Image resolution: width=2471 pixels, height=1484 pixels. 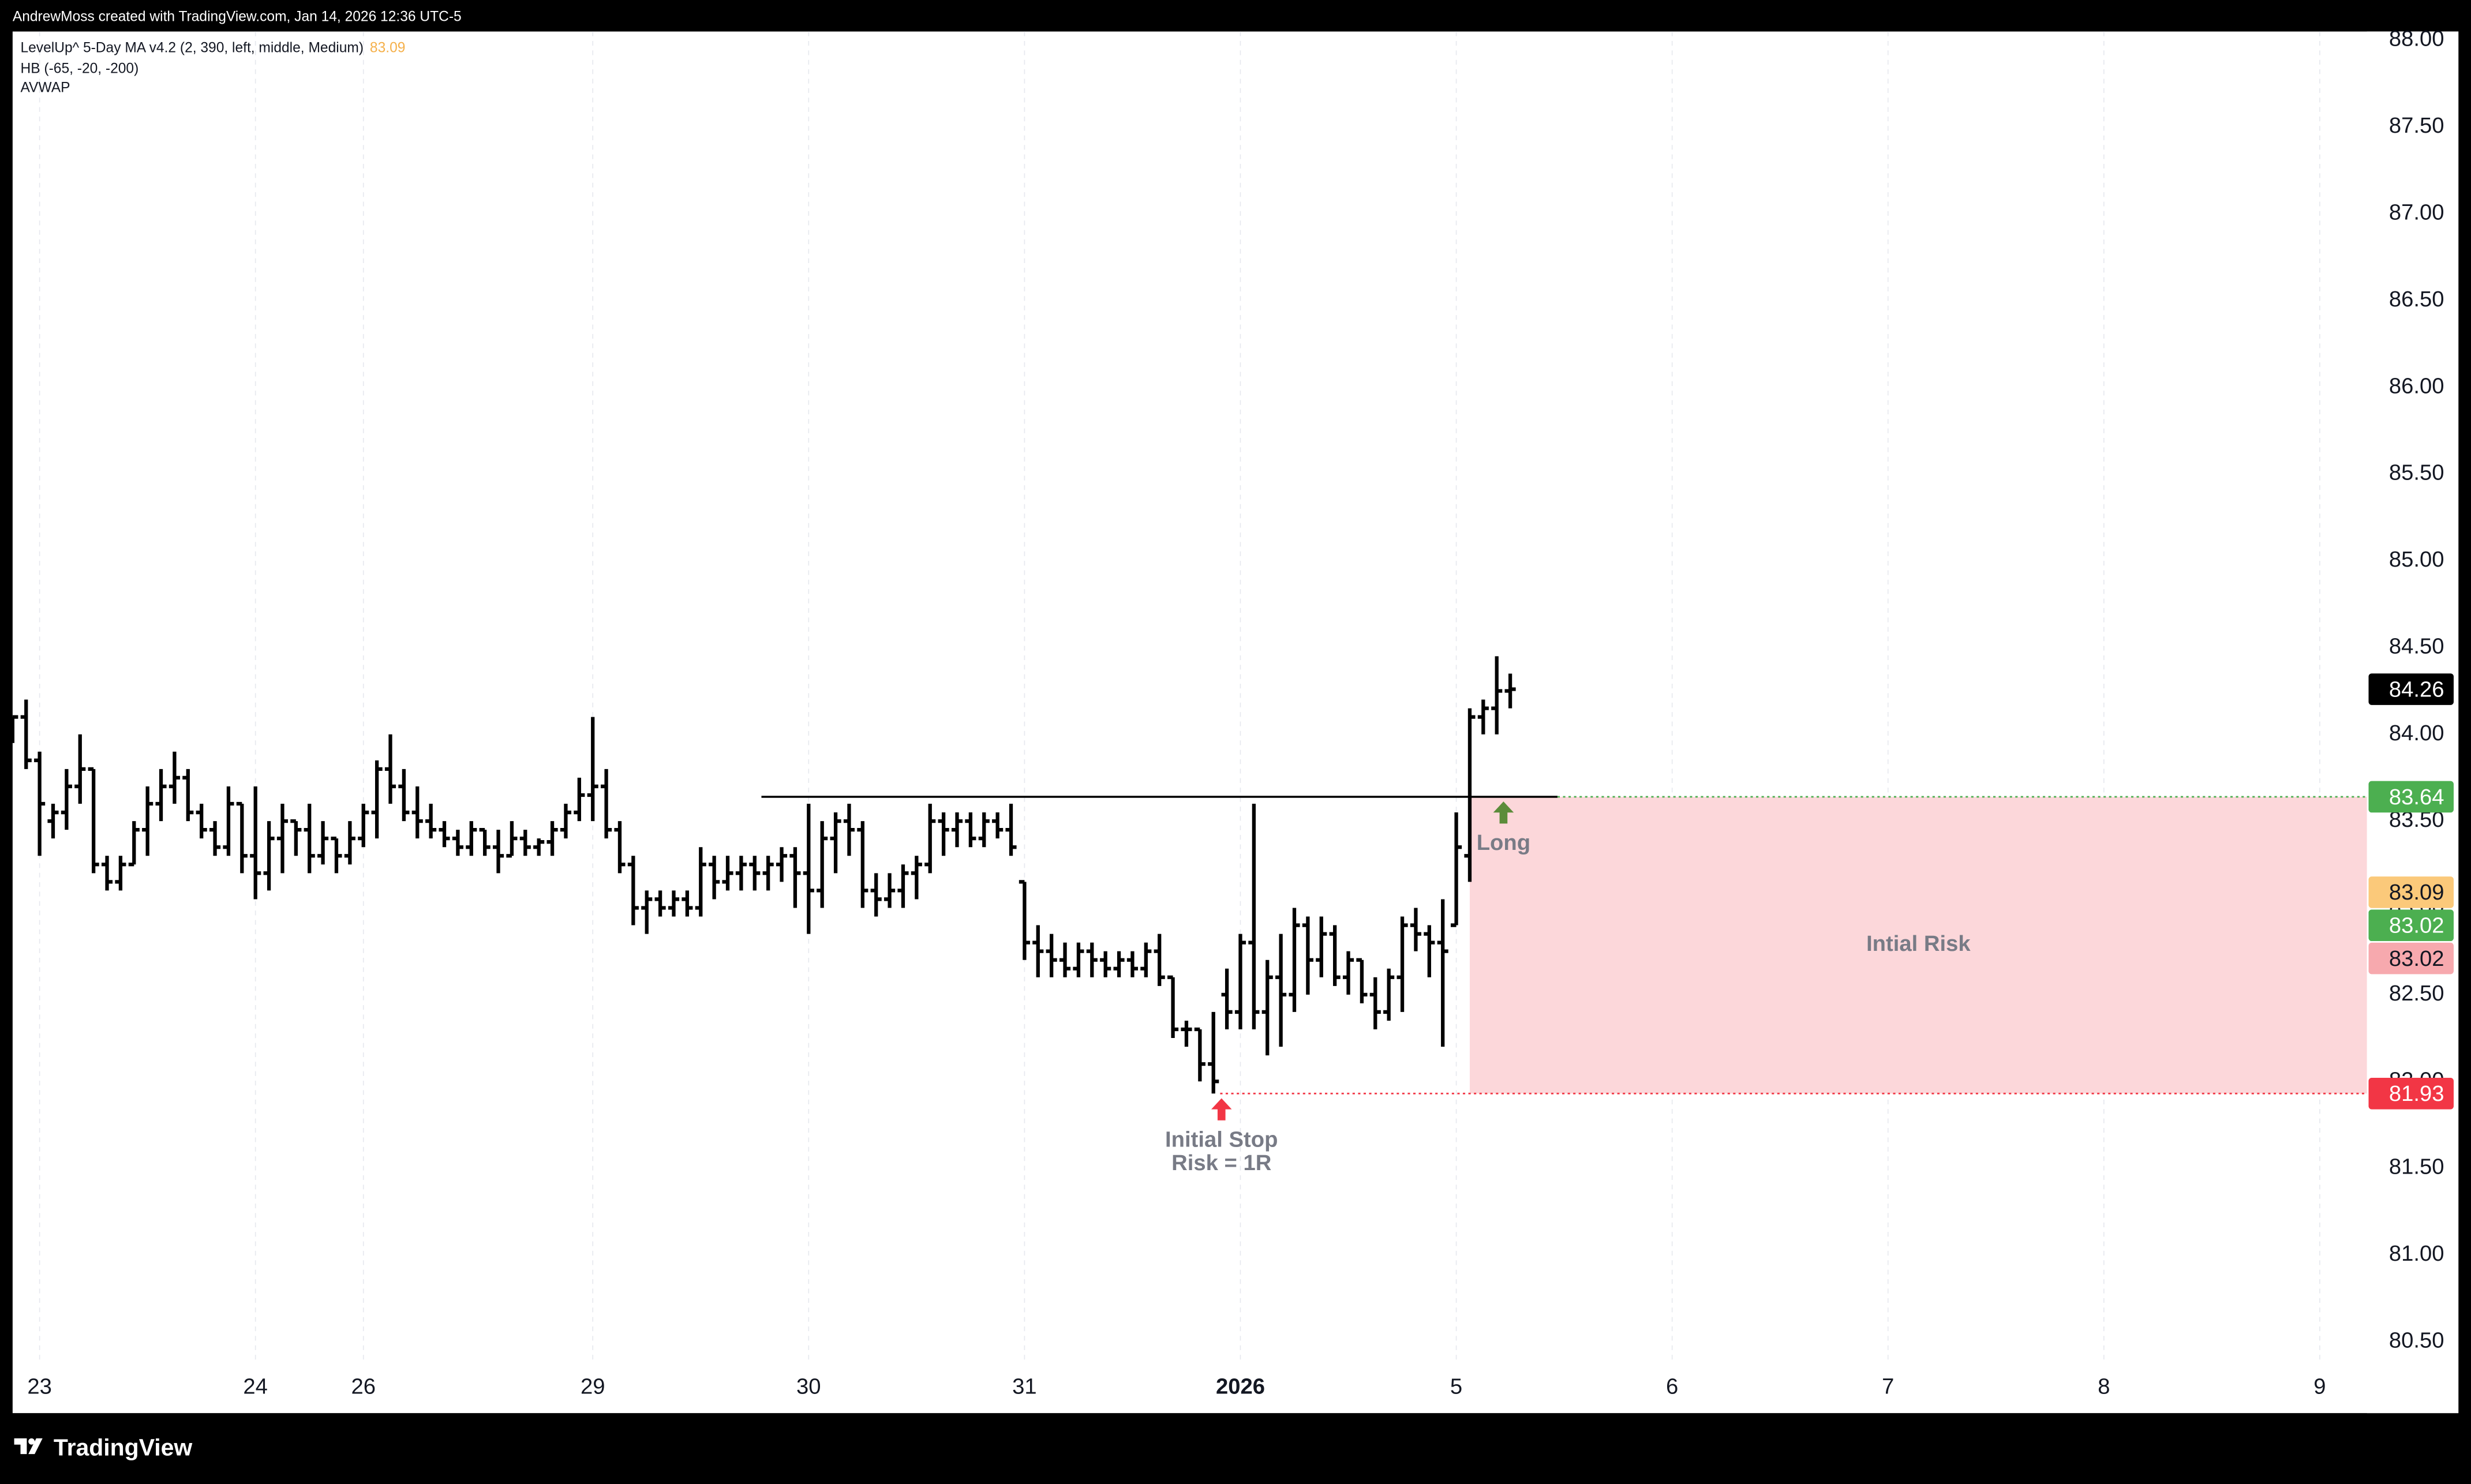 I want to click on x-tick-label: 9, so click(x=2319, y=1386).